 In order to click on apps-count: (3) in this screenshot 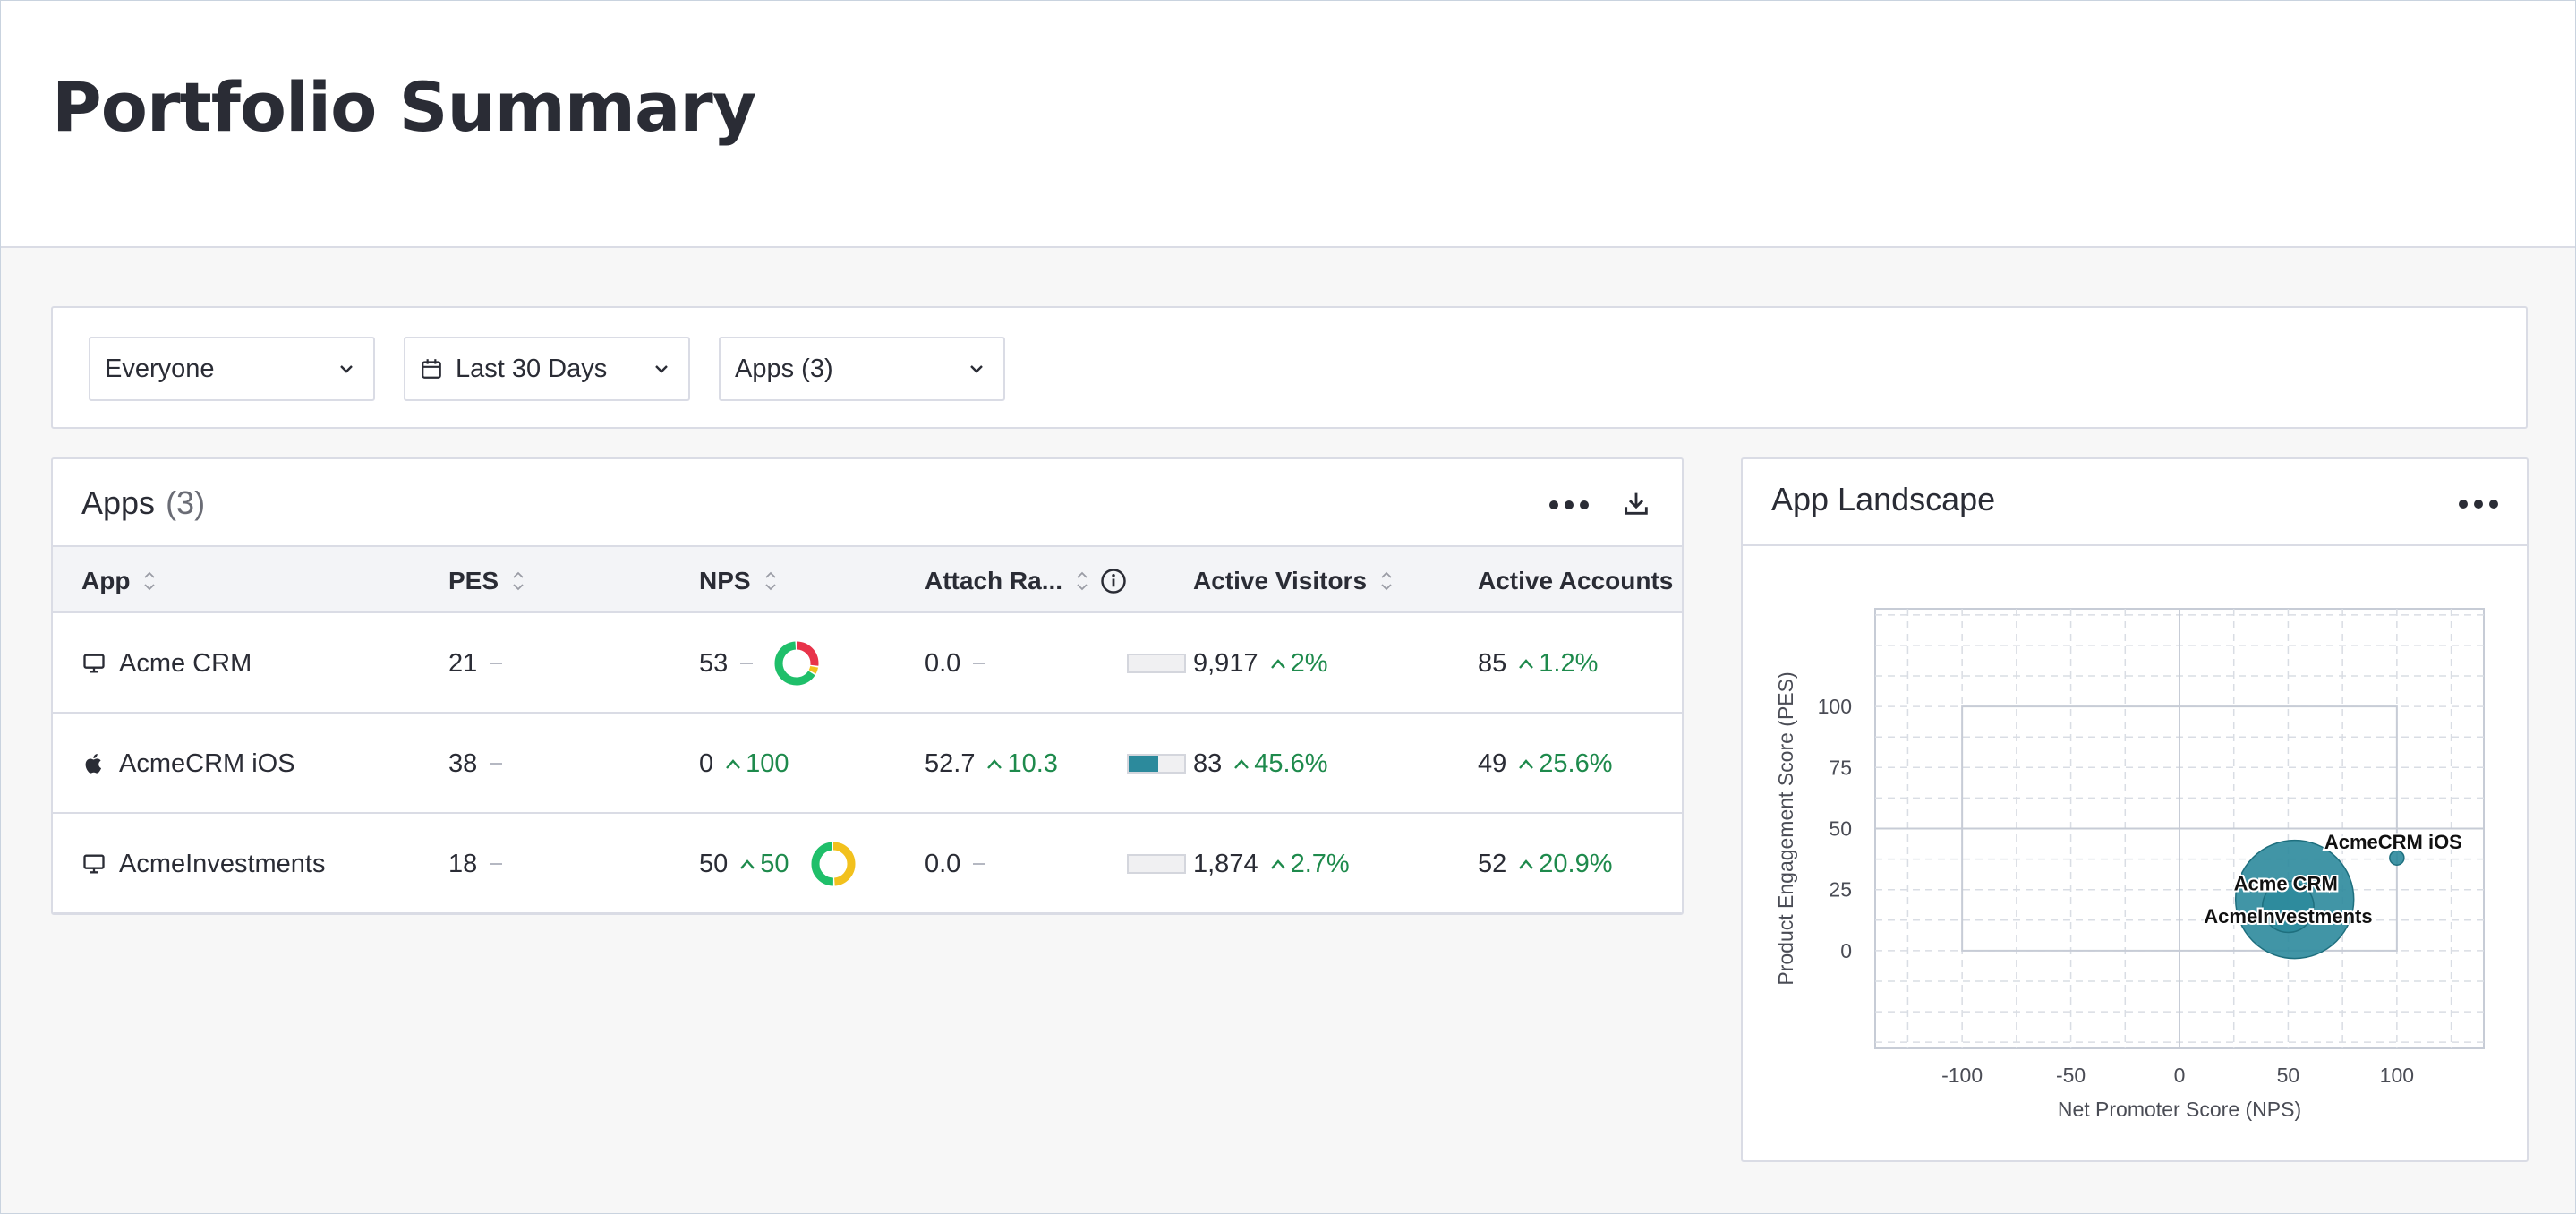, I will do `click(186, 503)`.